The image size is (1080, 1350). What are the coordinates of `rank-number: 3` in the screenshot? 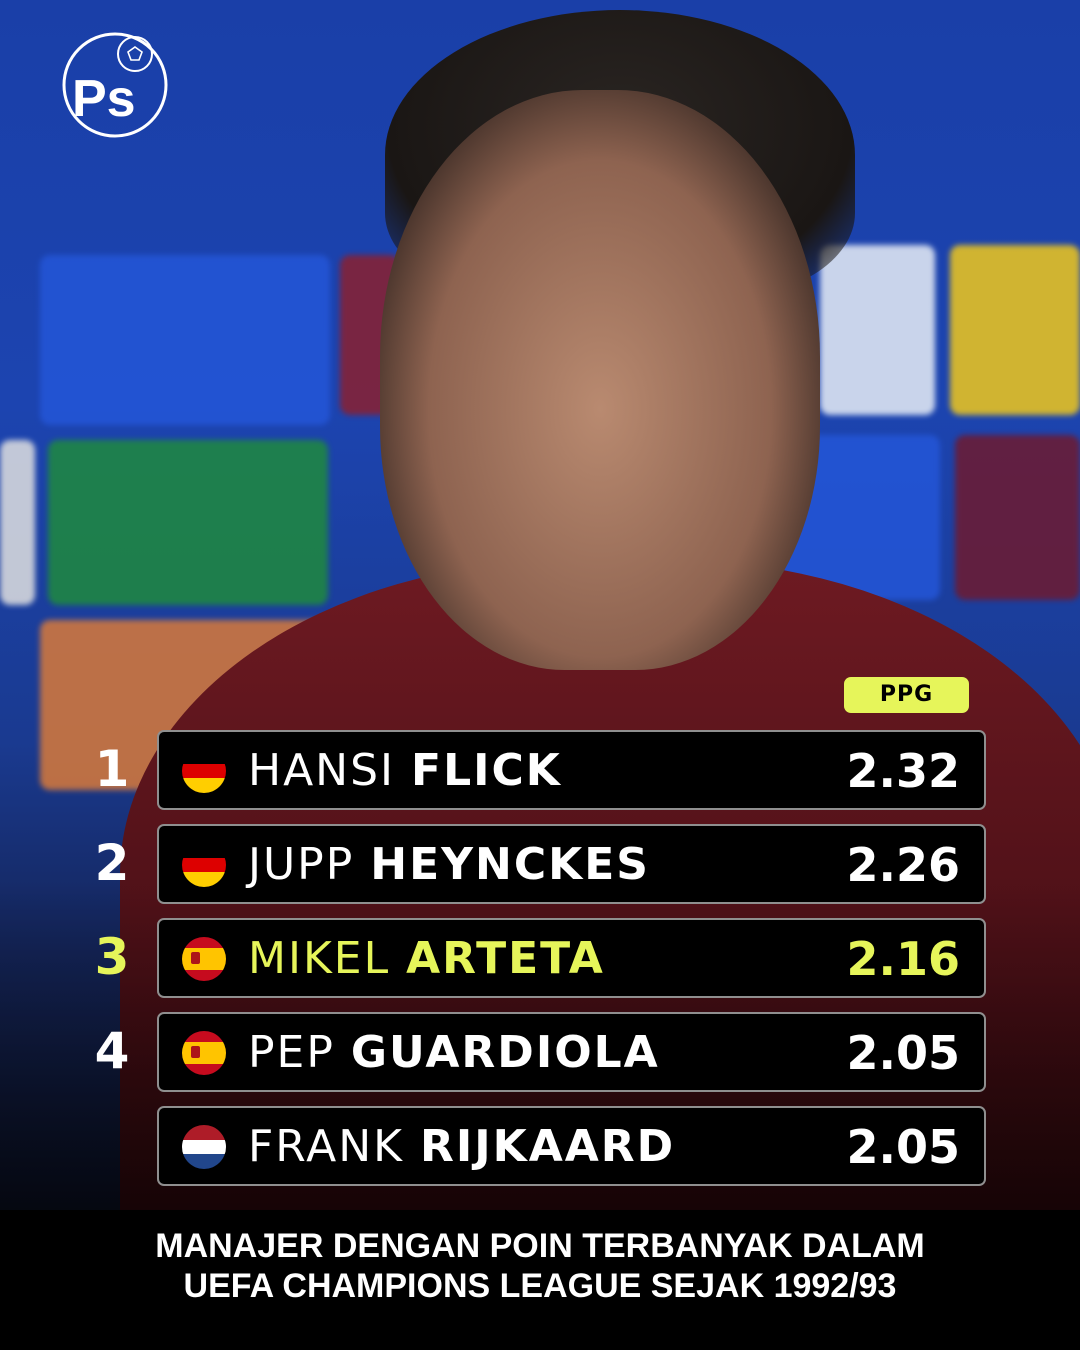 It's located at (112, 957).